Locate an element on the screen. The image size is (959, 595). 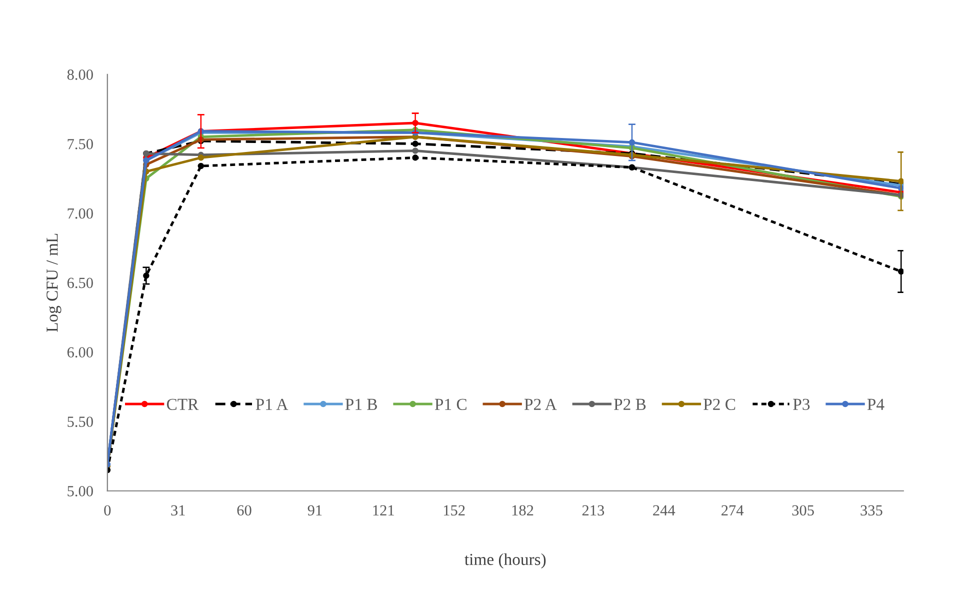
legend-label: P2 C is located at coordinates (720, 404).